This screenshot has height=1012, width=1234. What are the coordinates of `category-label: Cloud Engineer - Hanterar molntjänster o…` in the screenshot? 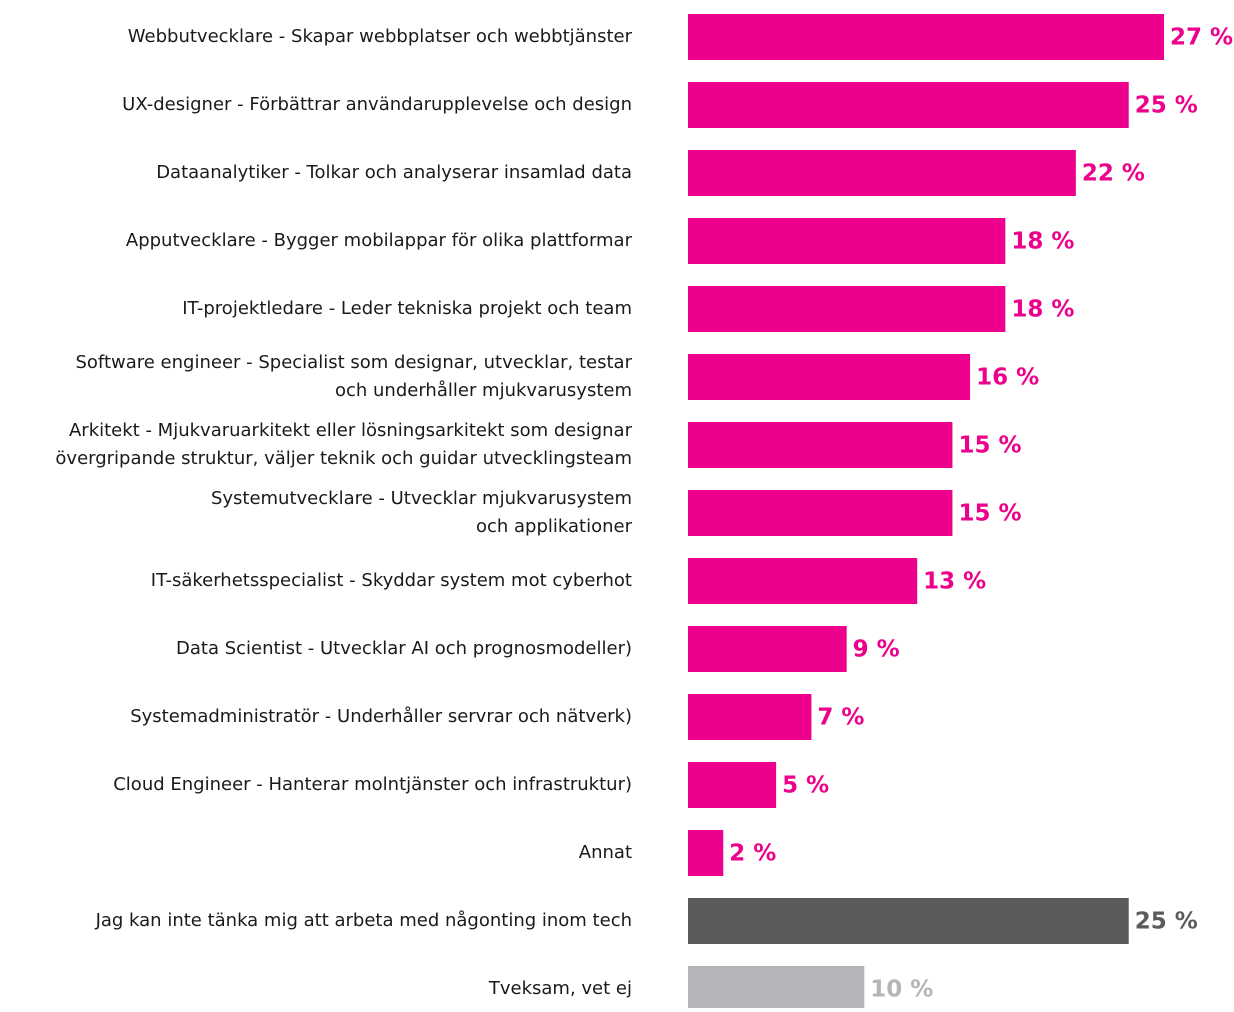 It's located at (372, 784).